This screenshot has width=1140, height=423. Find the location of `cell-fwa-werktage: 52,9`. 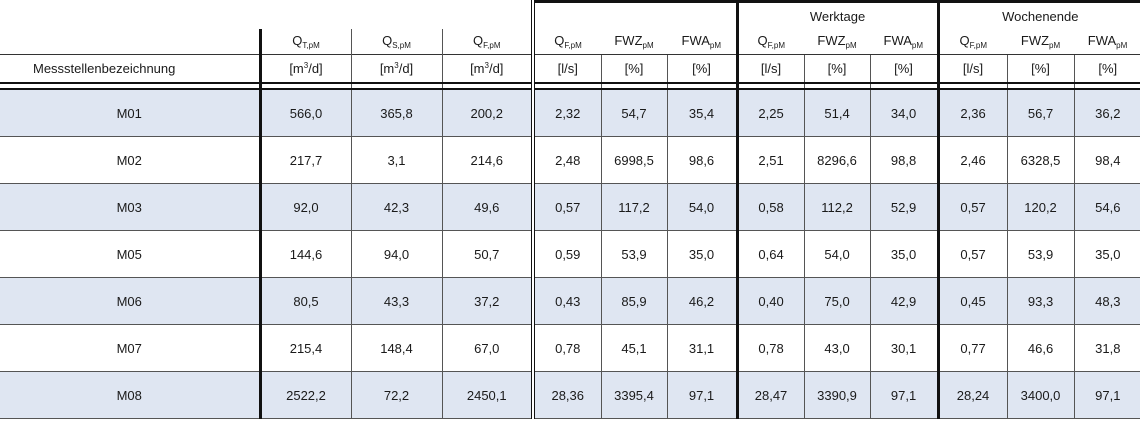

cell-fwa-werktage: 52,9 is located at coordinates (904, 207).